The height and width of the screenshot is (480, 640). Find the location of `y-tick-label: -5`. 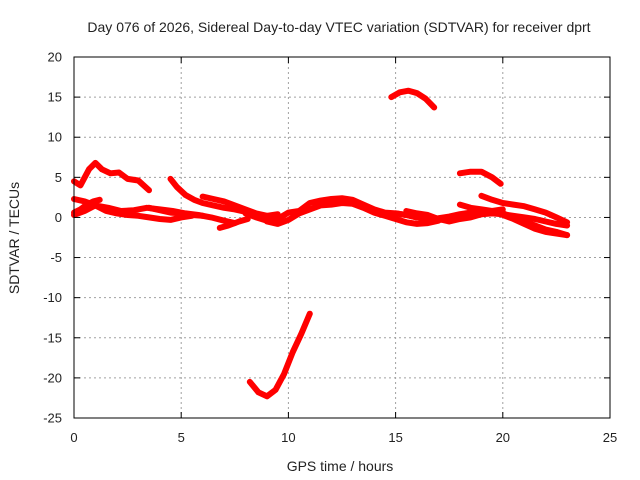

y-tick-label: -5 is located at coordinates (56, 257).